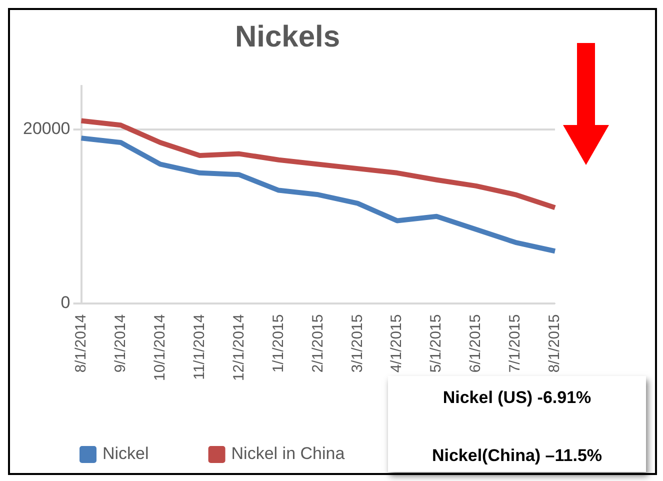 This screenshot has height=481, width=663. I want to click on chart-title: Nickels, so click(287, 37).